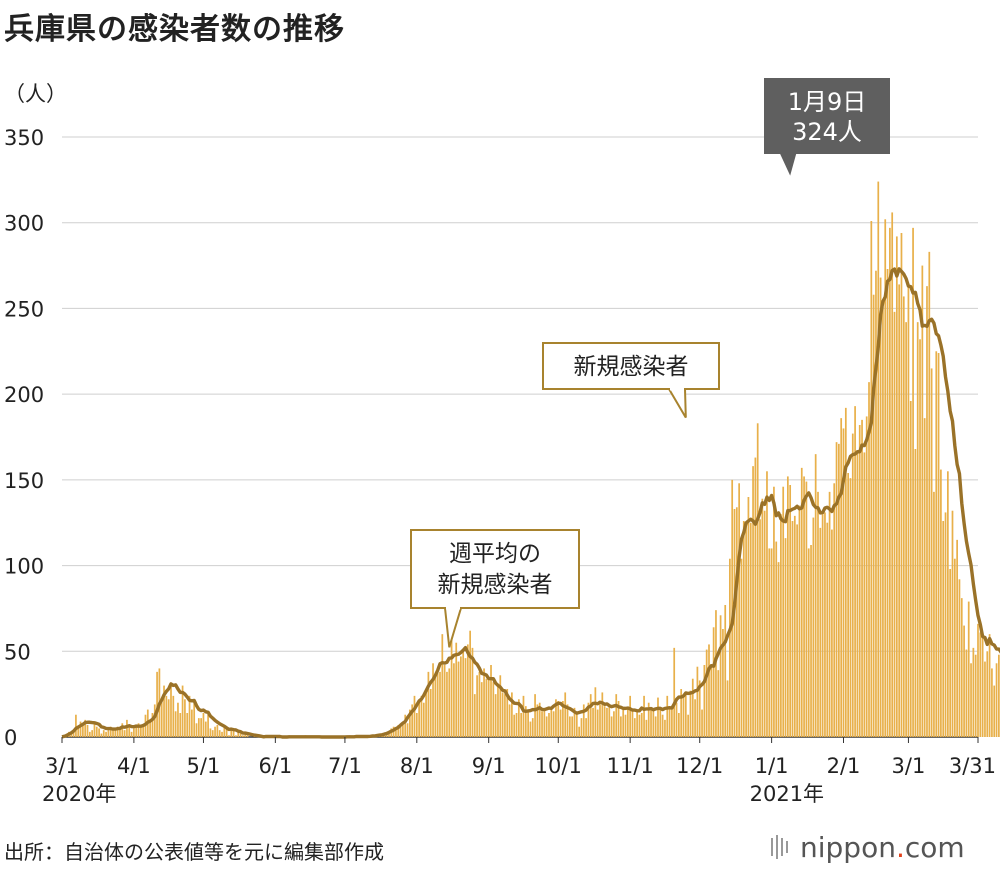  What do you see at coordinates (24, 567) in the screenshot?
I see `y-tick-label: 100` at bounding box center [24, 567].